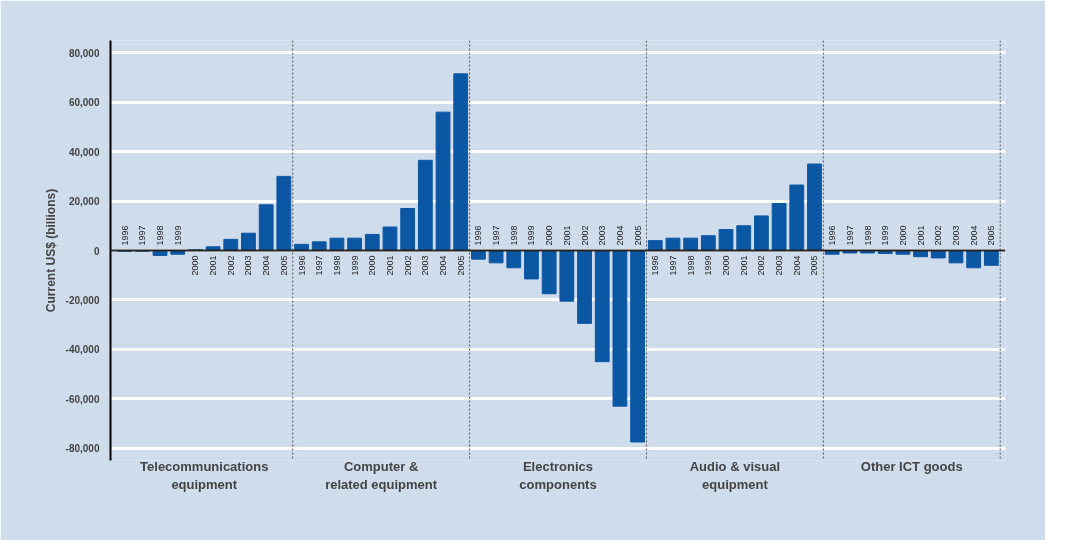 The width and height of the screenshot is (1065, 555). What do you see at coordinates (204, 475) in the screenshot?
I see `annotation: Telecommunications equipment` at bounding box center [204, 475].